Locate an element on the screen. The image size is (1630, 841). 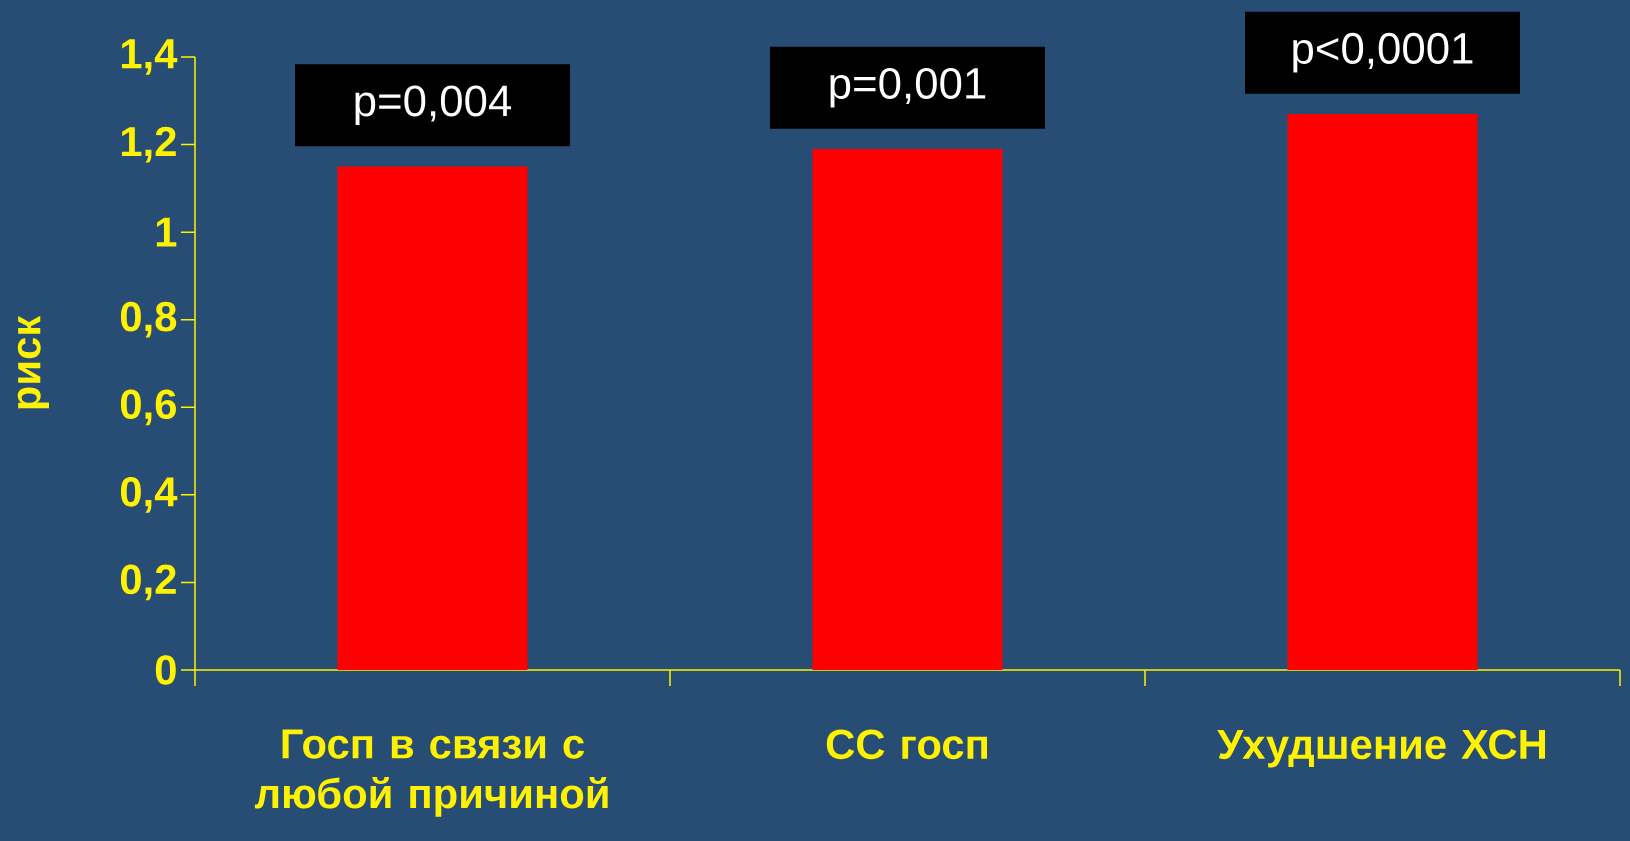
x-tick-label: СС госп is located at coordinates (906, 744).